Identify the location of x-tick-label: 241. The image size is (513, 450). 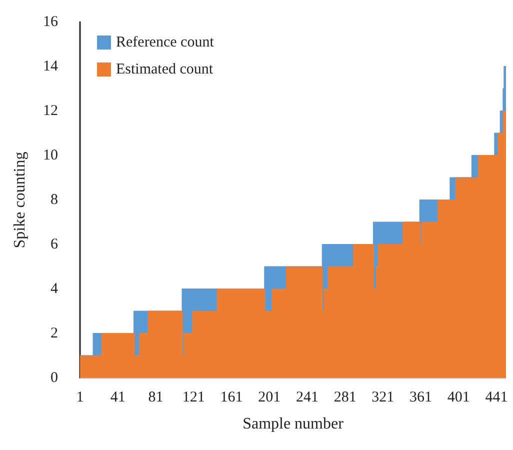
(307, 398).